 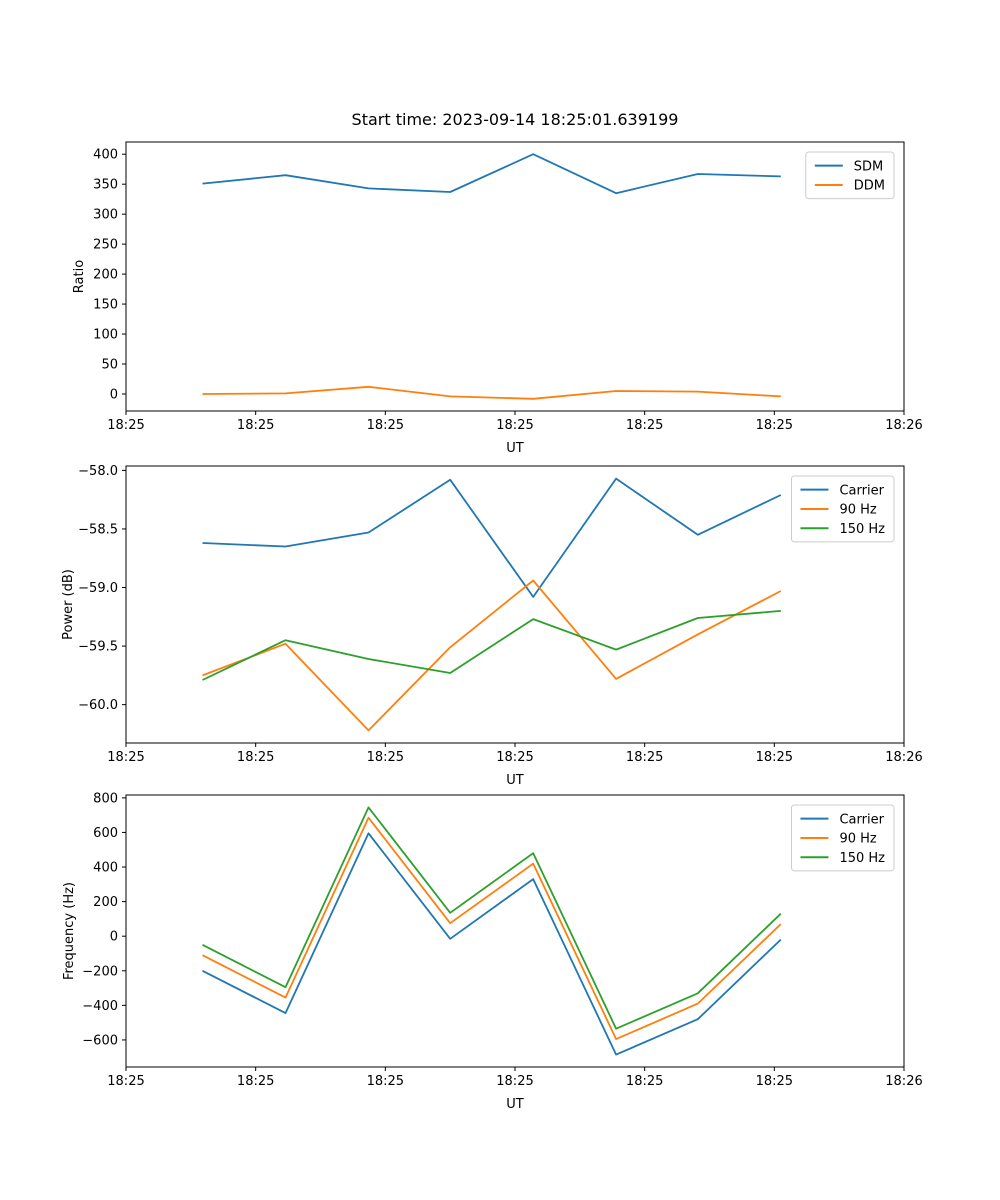 I want to click on y-tick-label: 300, so click(x=105, y=215).